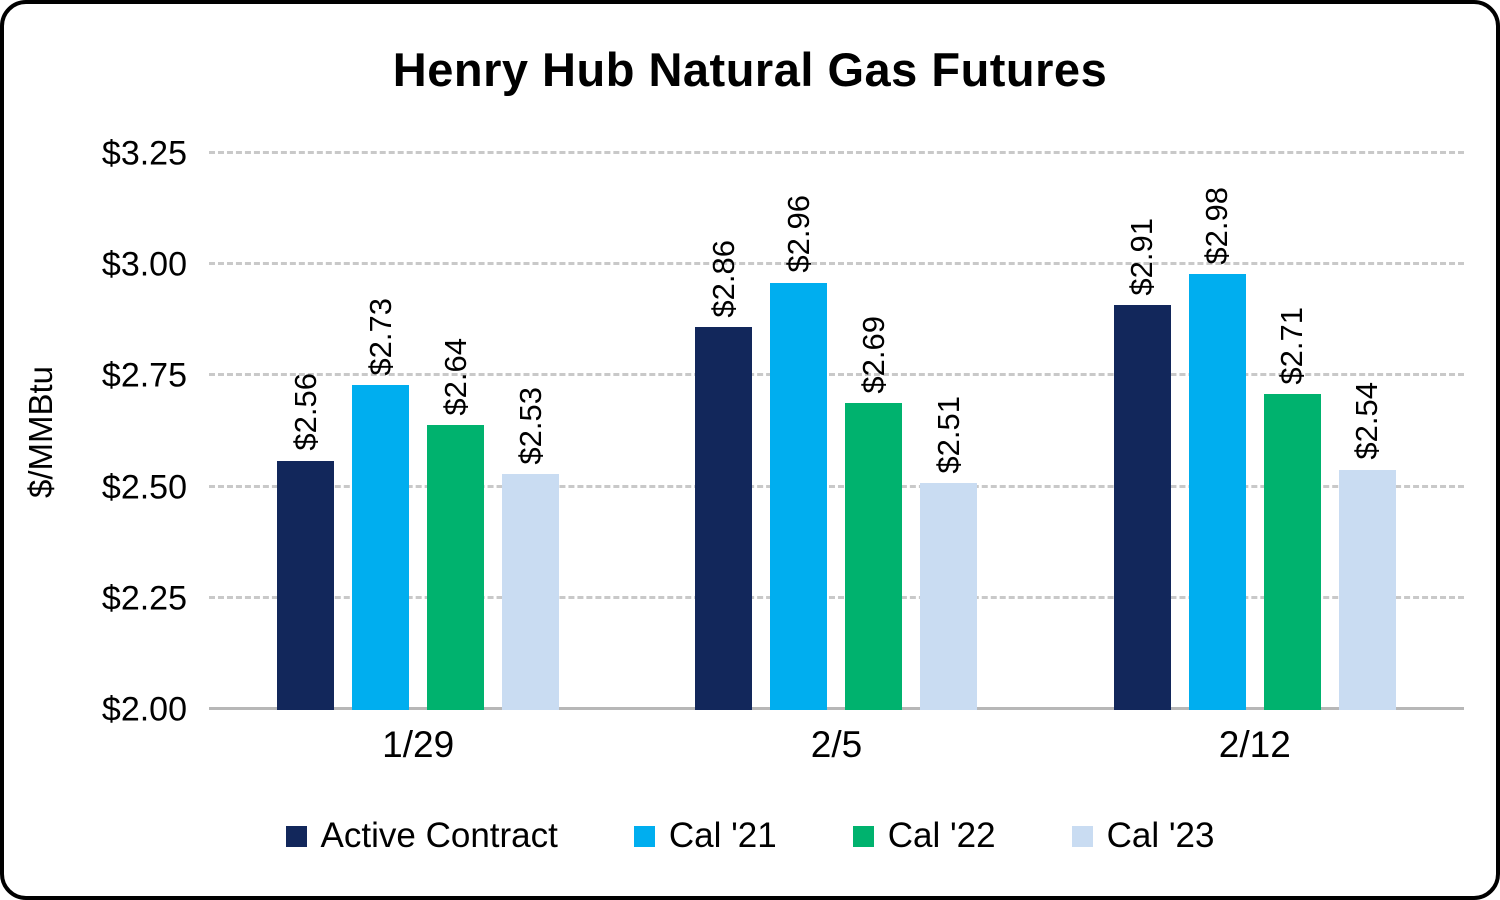 The image size is (1500, 900). What do you see at coordinates (941, 835) in the screenshot?
I see `legend-label: Cal '22` at bounding box center [941, 835].